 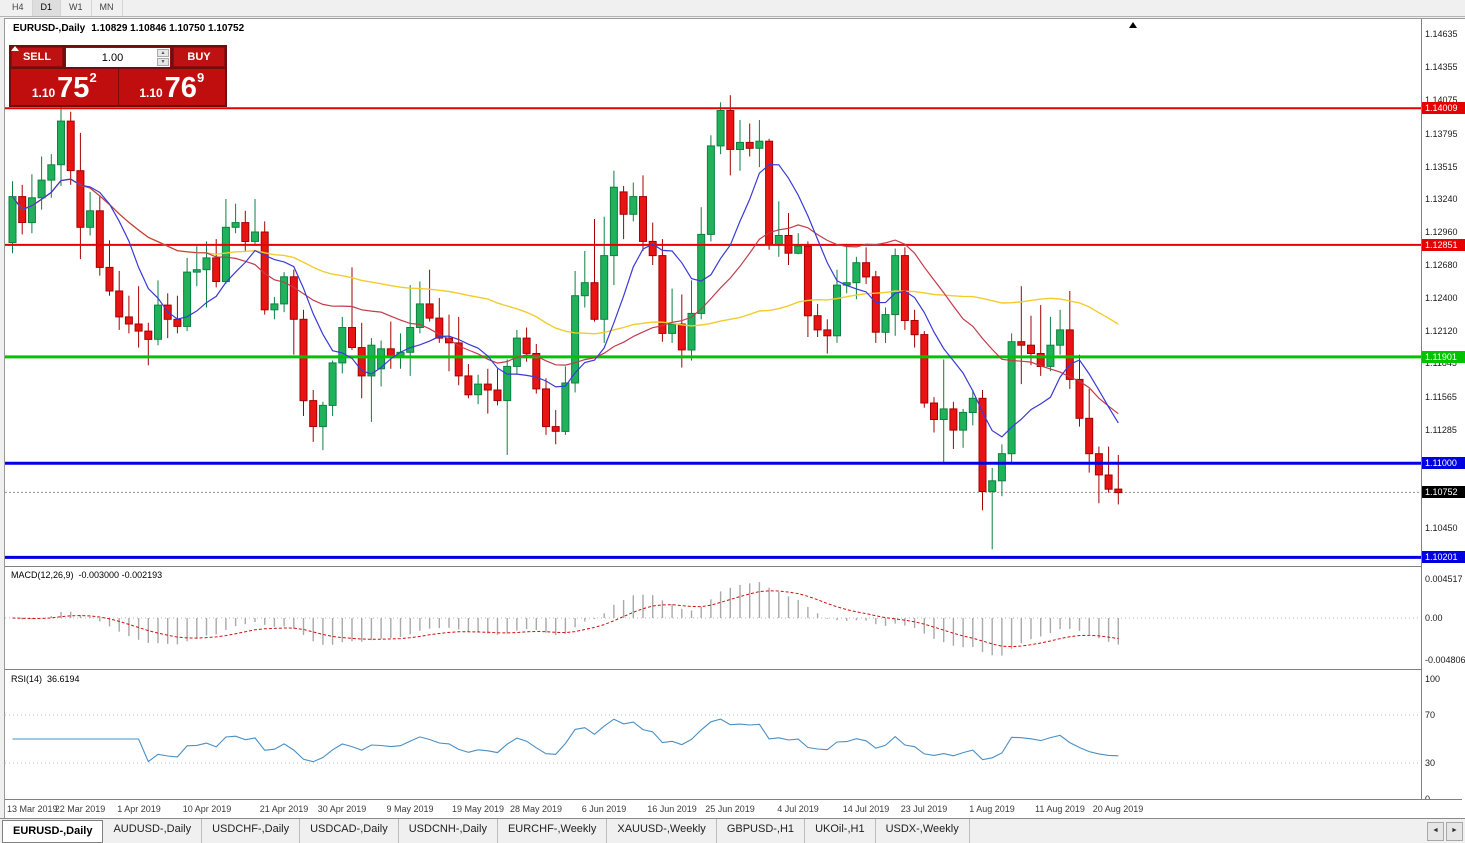 I want to click on price-level-badge: 1.10752, so click(x=1443, y=492).